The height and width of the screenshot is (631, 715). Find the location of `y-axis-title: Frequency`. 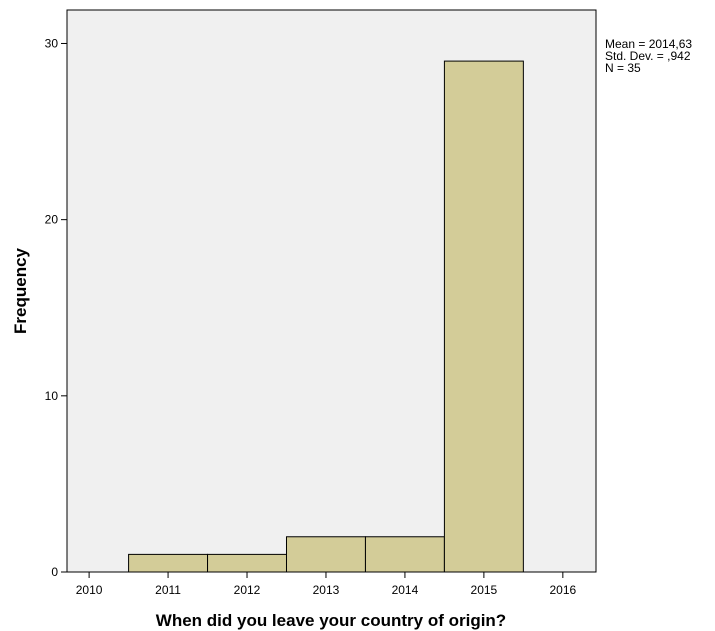

y-axis-title: Frequency is located at coordinates (20, 290).